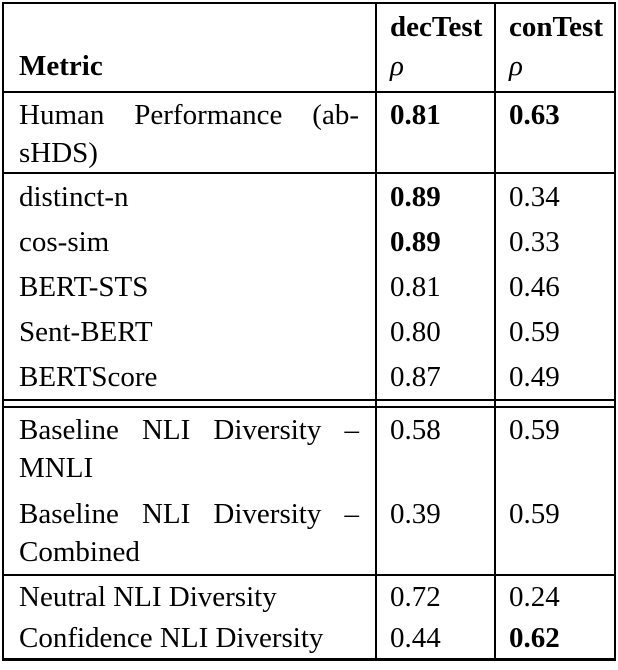 This screenshot has width=618, height=670. Describe the element at coordinates (434, 47) in the screenshot. I see `dectest-header-cell: decTest ρ` at that location.